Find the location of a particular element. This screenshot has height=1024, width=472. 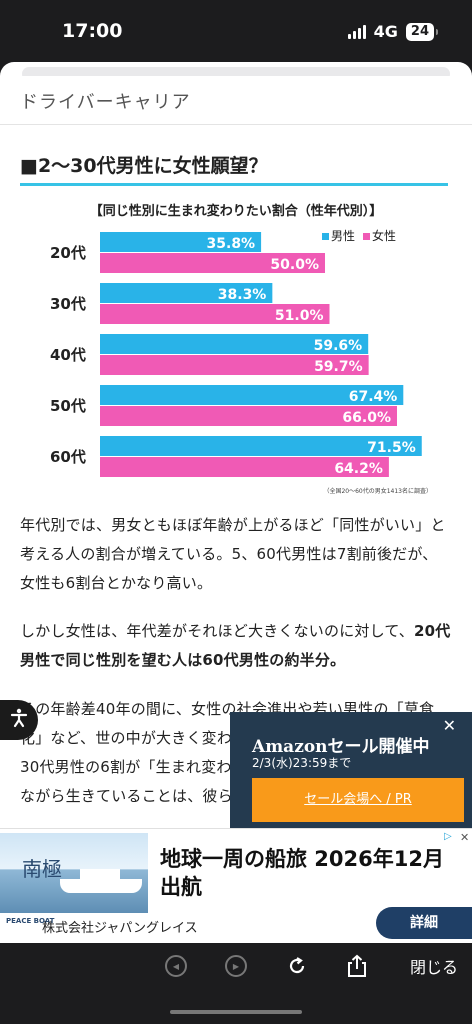

legend-female: 女性 is located at coordinates (379, 235).